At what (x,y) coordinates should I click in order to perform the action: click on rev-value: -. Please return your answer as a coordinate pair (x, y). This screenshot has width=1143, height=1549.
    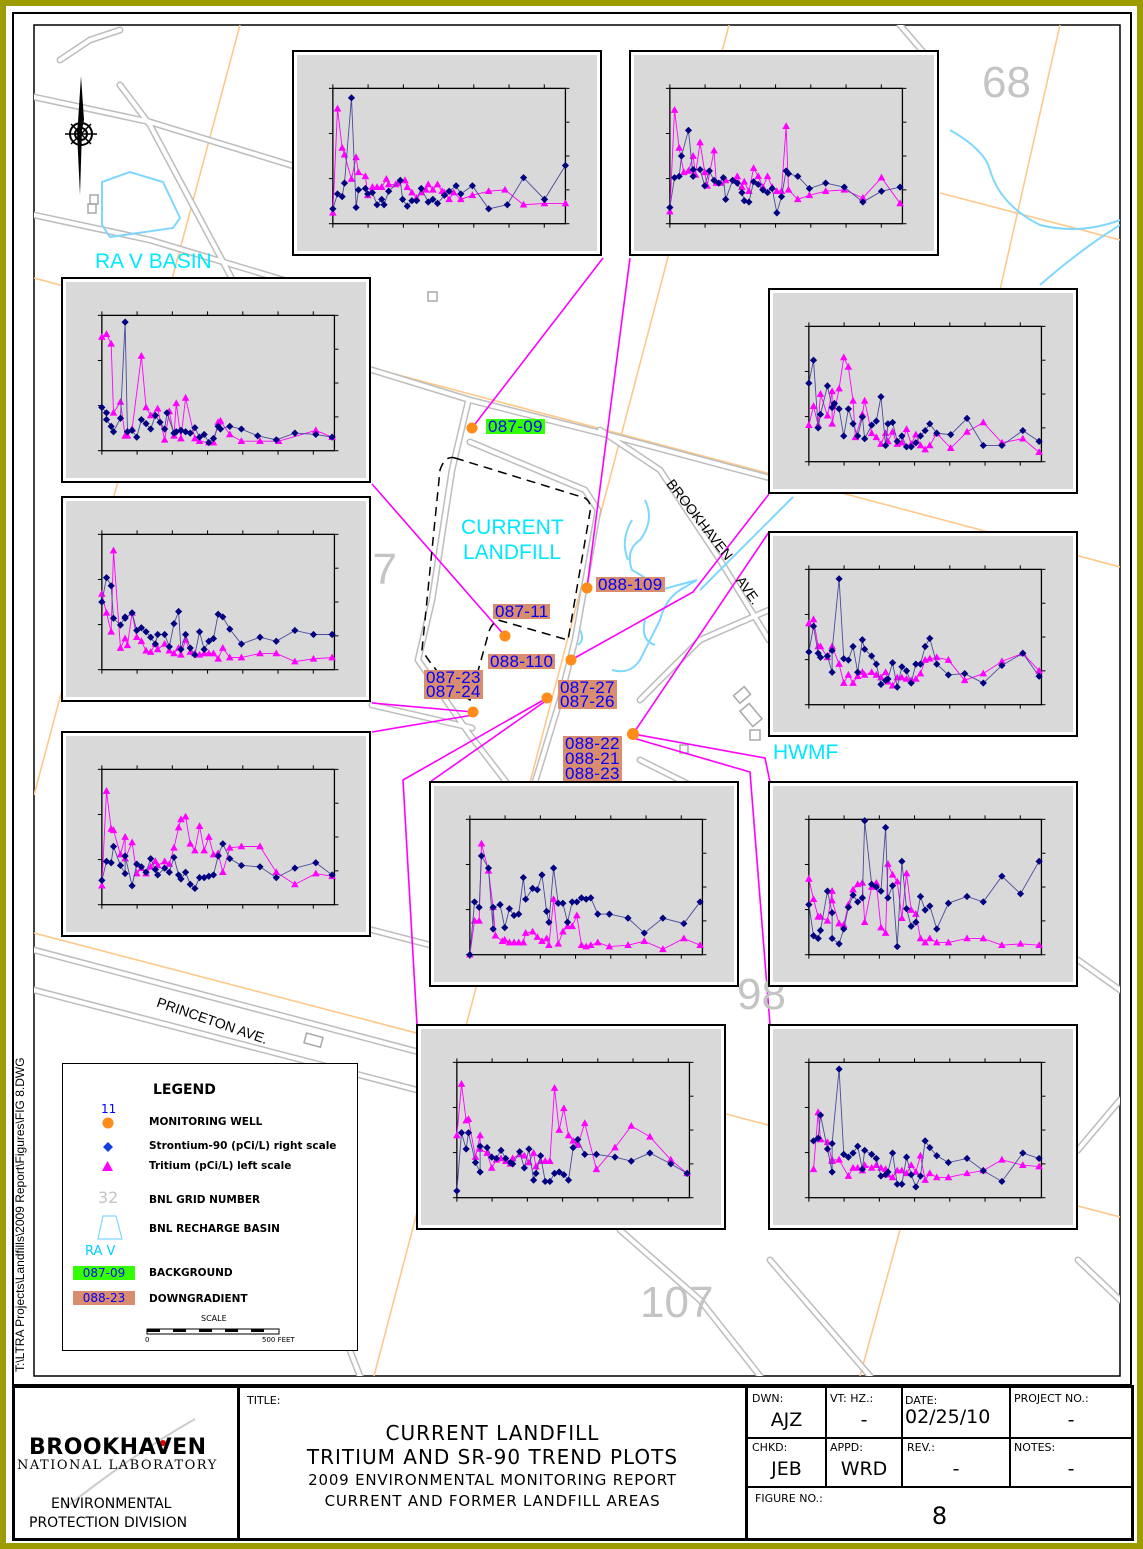
    Looking at the image, I should click on (956, 1469).